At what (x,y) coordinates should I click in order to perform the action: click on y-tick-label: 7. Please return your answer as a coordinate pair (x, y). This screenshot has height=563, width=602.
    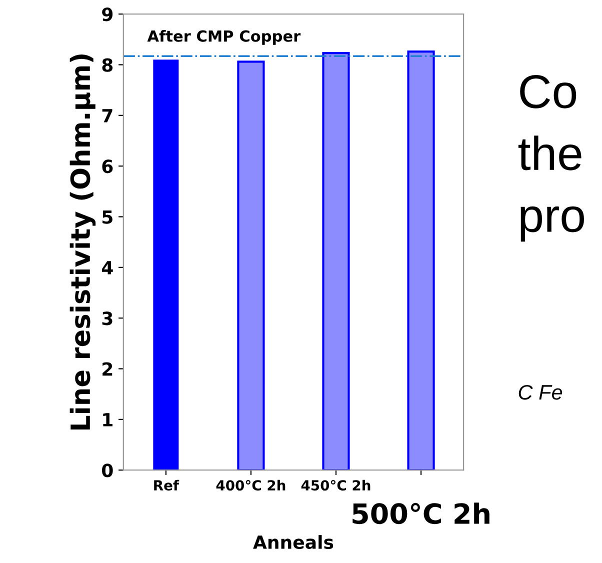
    Looking at the image, I should click on (107, 115).